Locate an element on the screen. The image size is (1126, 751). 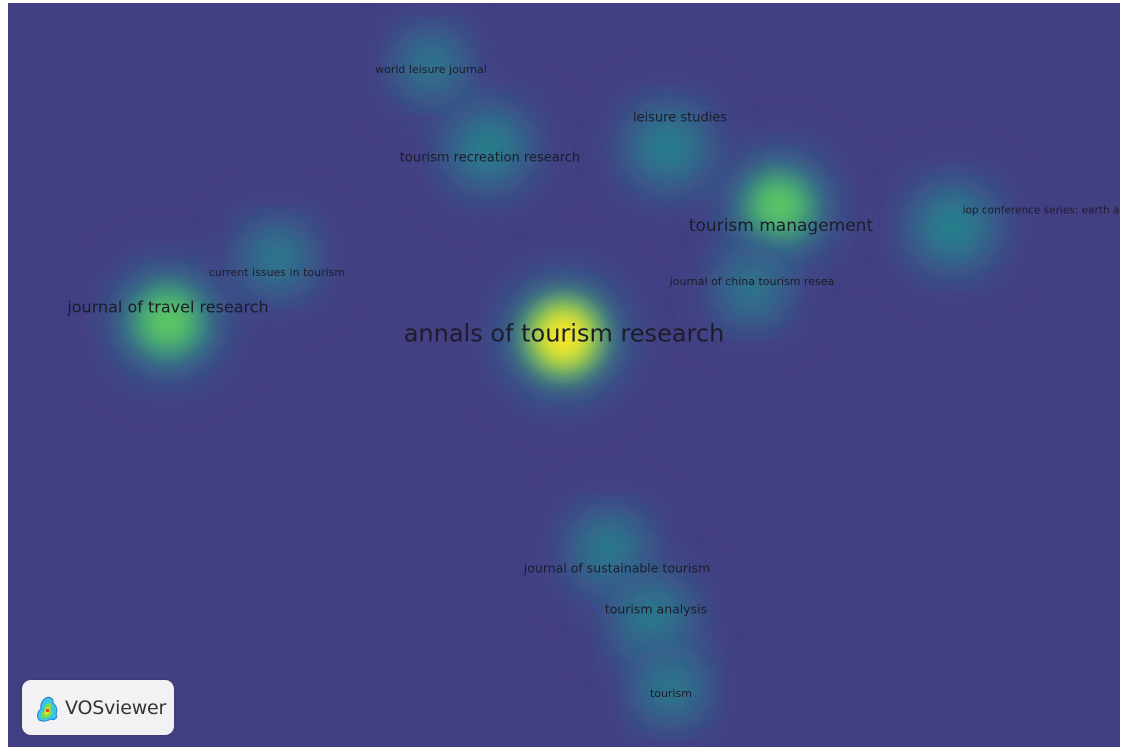
journal-label: iop conference series: earth a is located at coordinates (1041, 211).